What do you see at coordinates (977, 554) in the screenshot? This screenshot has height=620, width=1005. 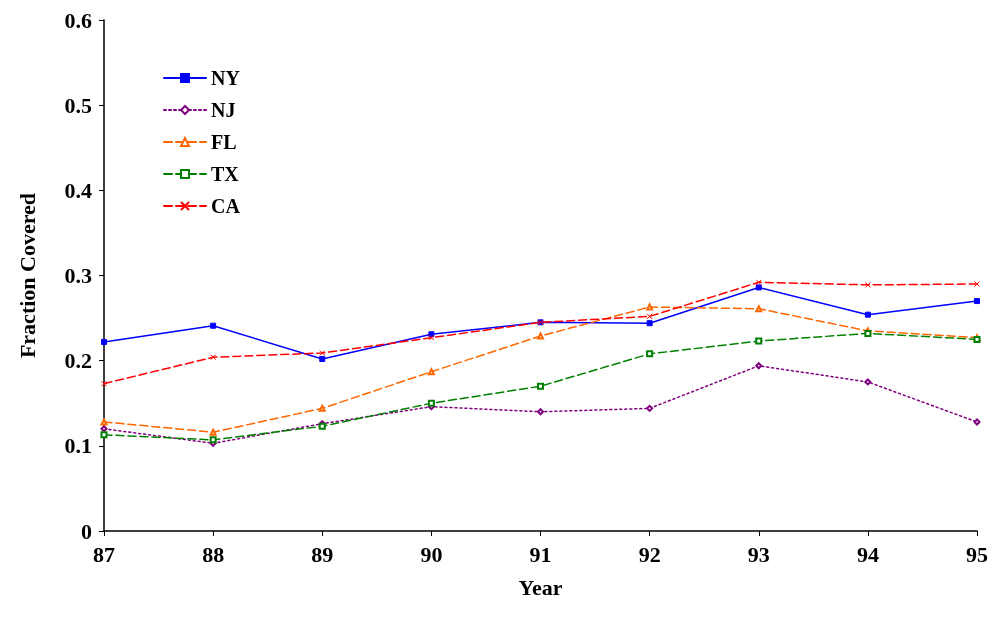 I see `x-tick-label: 95` at bounding box center [977, 554].